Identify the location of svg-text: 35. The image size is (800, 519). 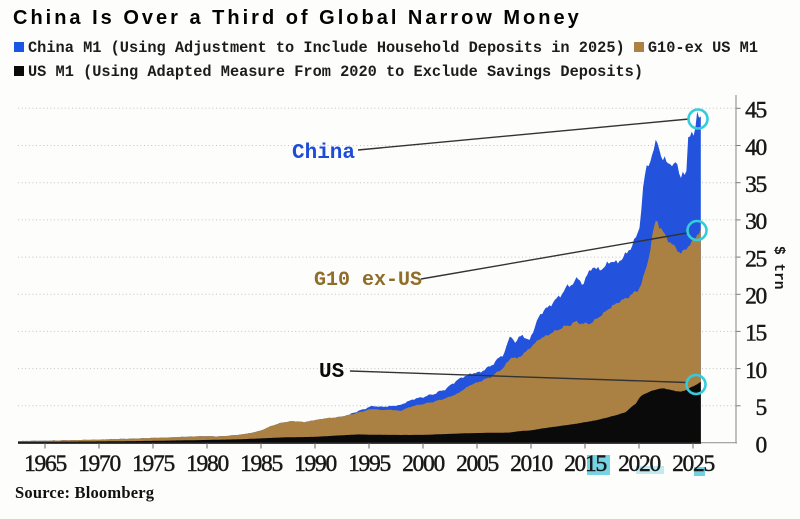
(755, 185).